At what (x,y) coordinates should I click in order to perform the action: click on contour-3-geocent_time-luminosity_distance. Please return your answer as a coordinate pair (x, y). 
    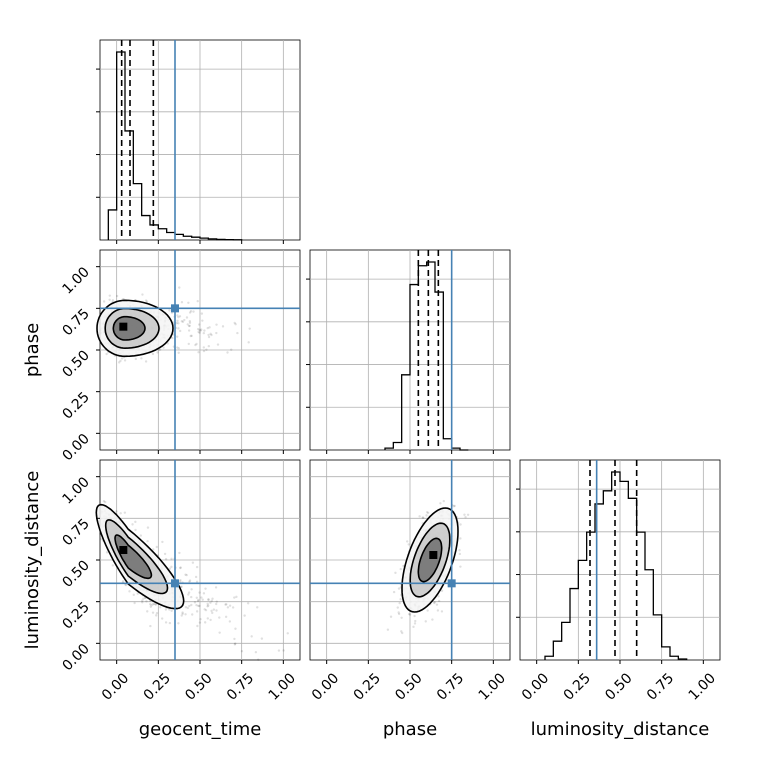
    Looking at the image, I should click on (133, 557).